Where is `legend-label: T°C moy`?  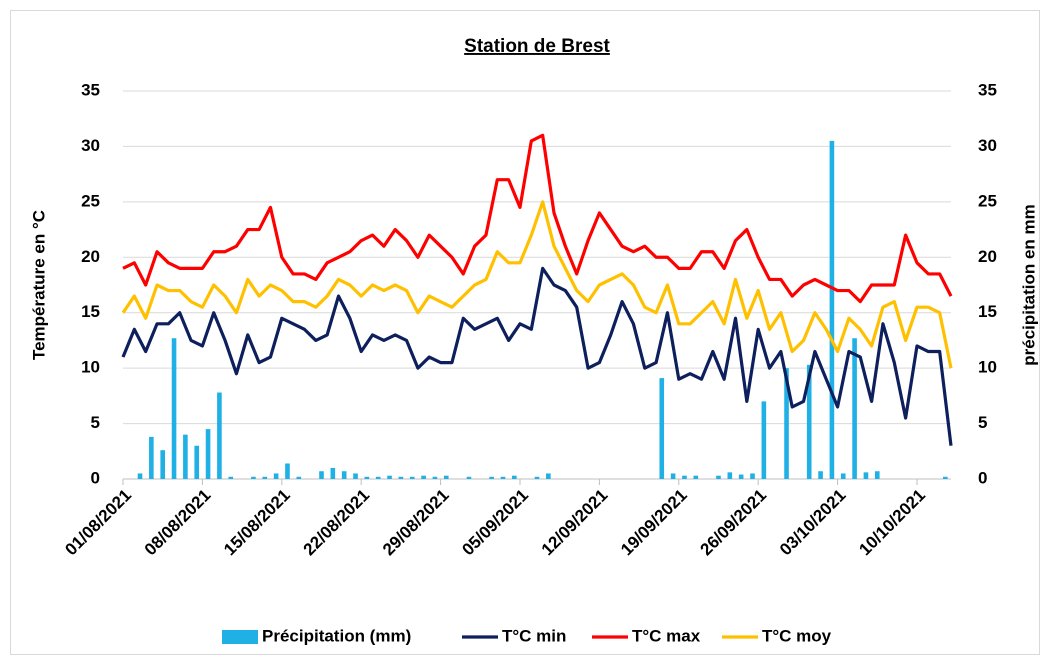
legend-label: T°C moy is located at coordinates (797, 635).